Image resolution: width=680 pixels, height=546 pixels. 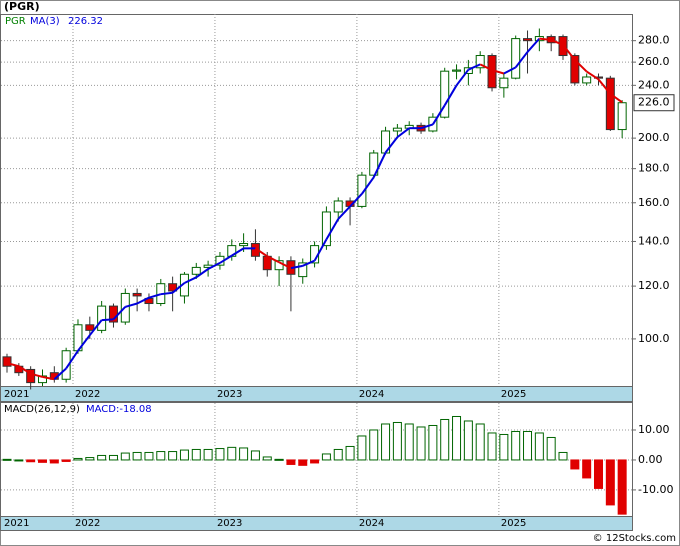 I want to click on legend-ticker: PGR, so click(x=15, y=21).